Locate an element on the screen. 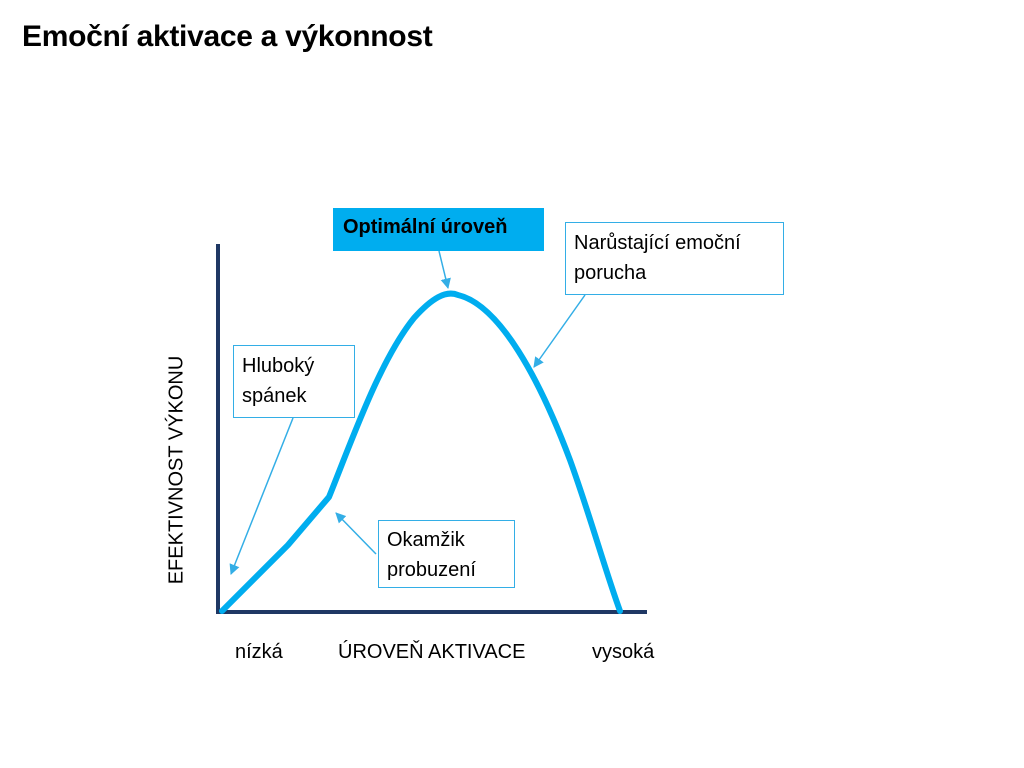 The height and width of the screenshot is (768, 1024). optimal-pointer is located at coordinates (444, 270).